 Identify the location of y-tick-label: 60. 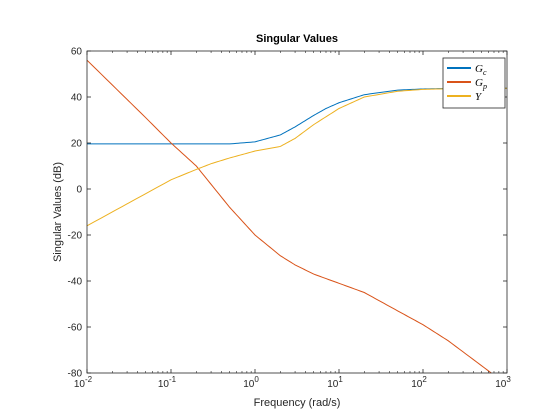
(77, 52).